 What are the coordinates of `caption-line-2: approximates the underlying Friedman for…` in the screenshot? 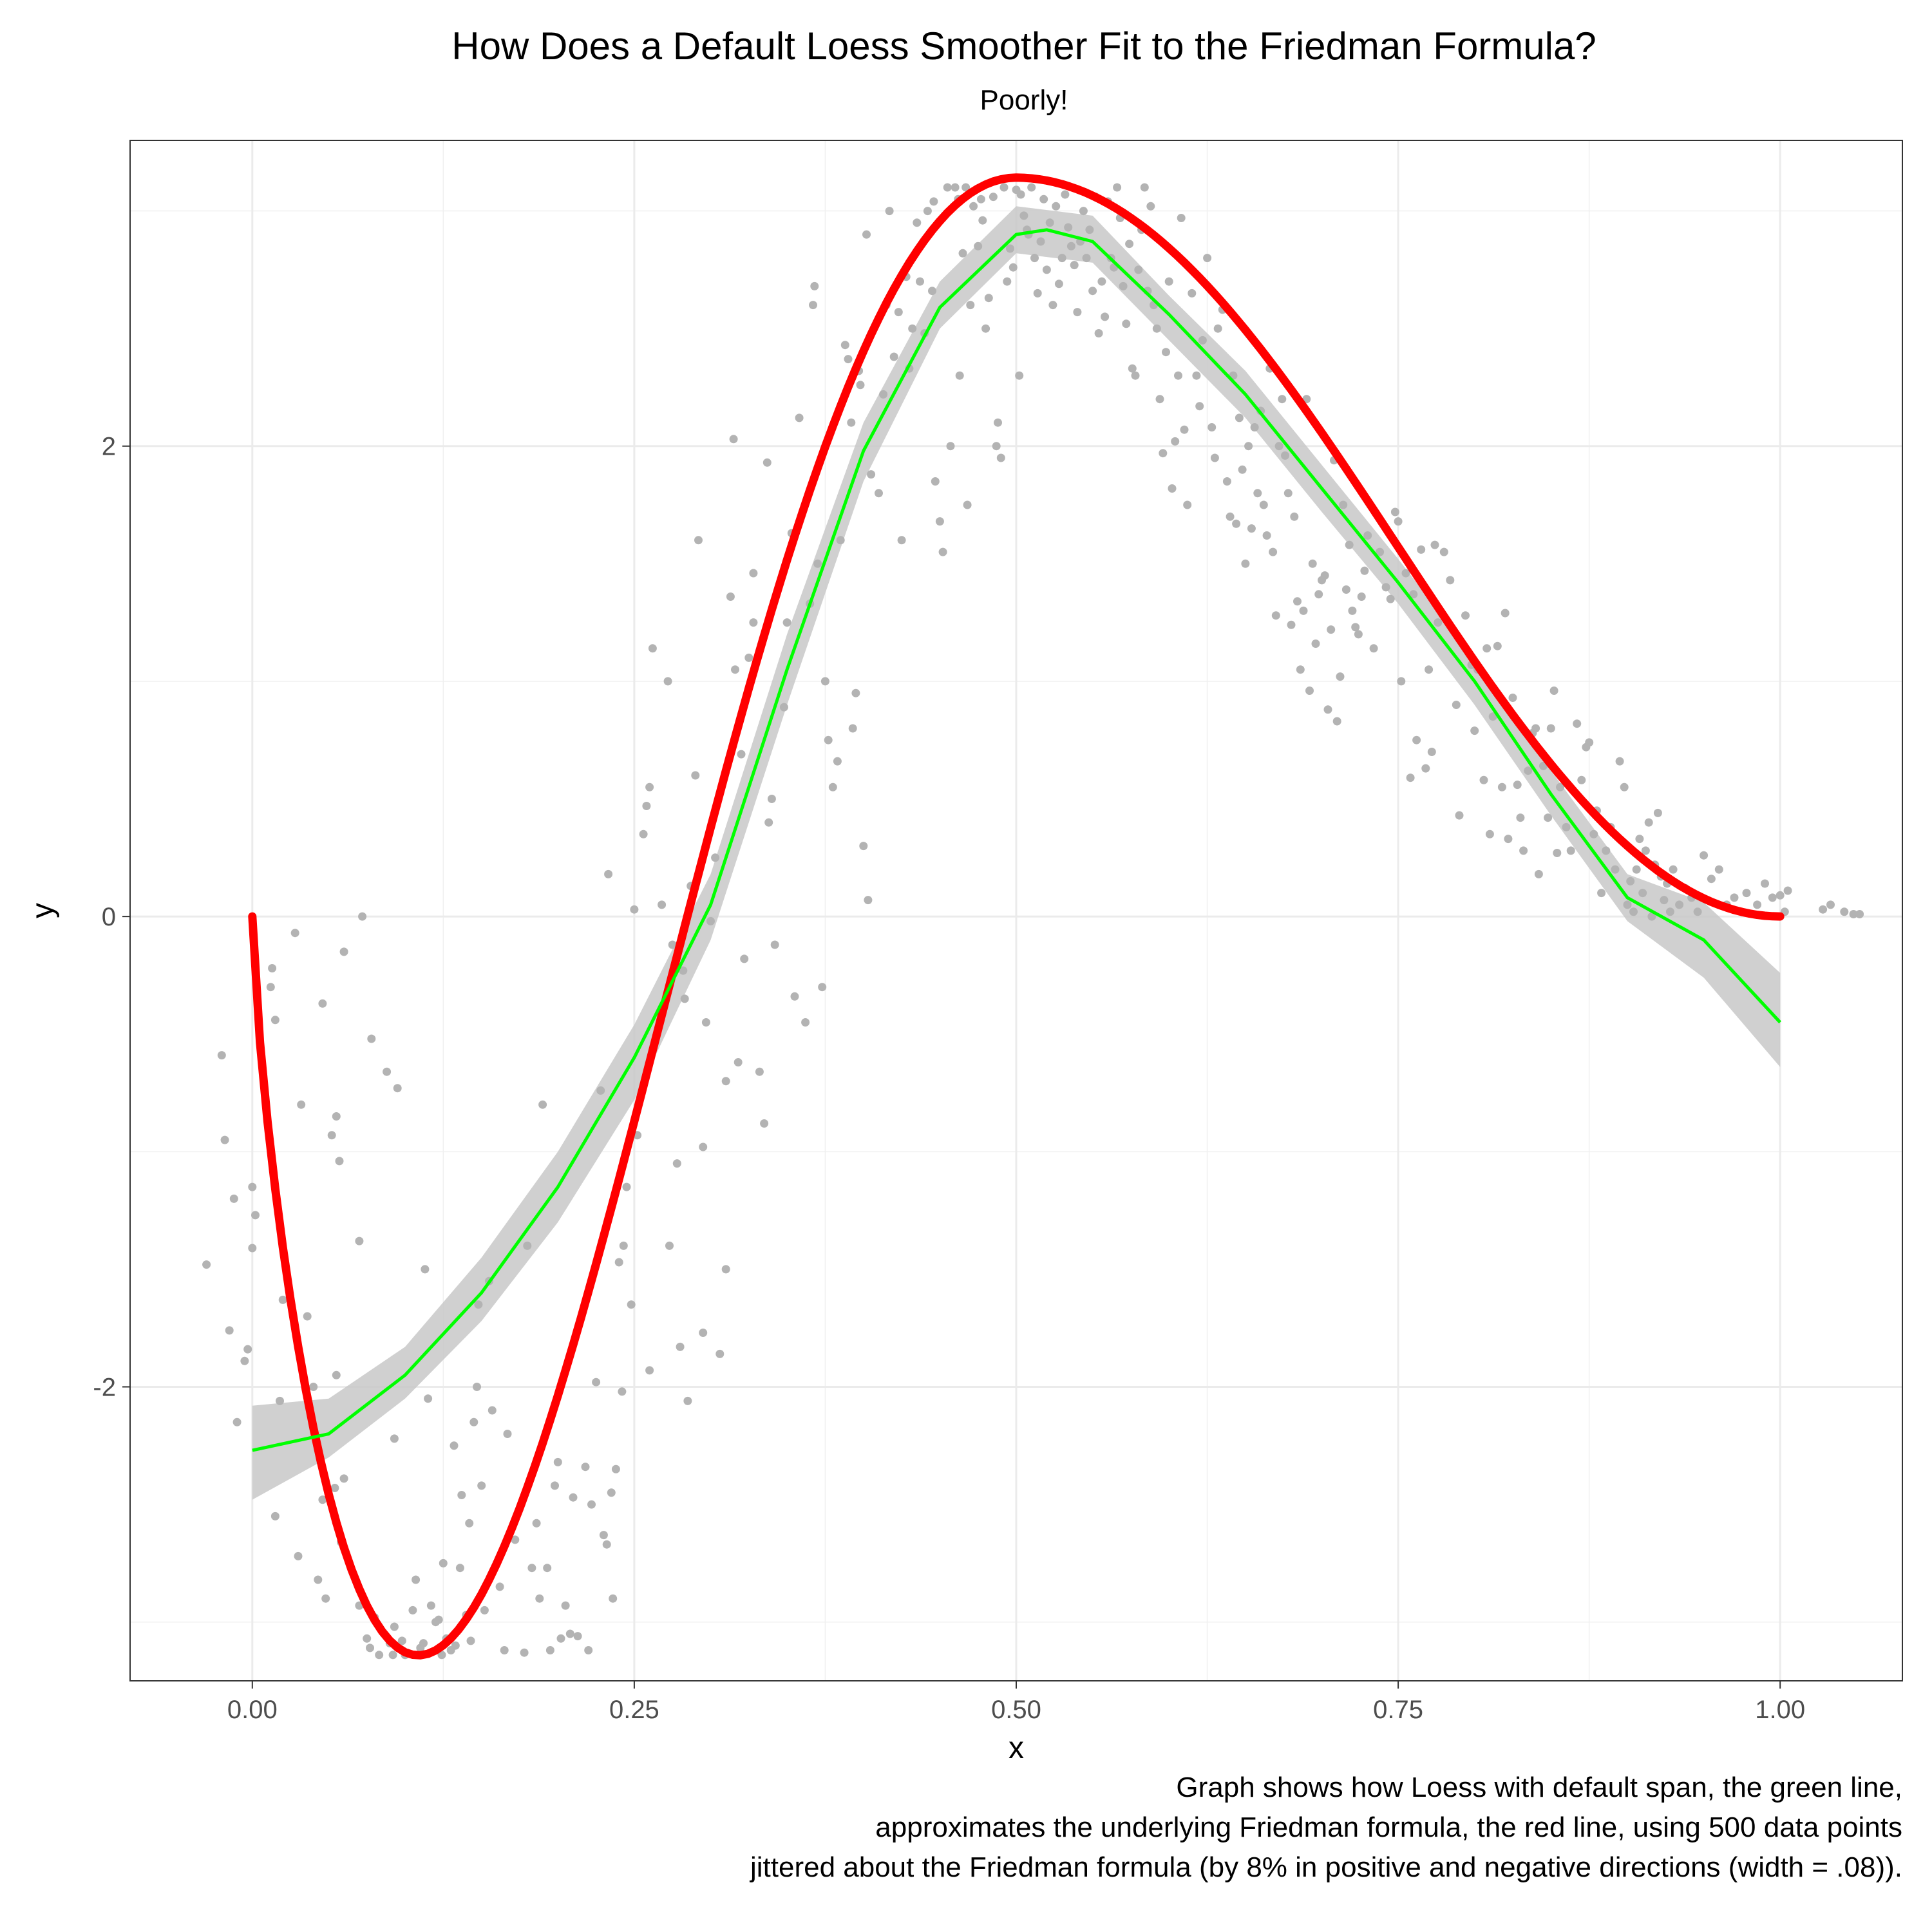 It's located at (1388, 1828).